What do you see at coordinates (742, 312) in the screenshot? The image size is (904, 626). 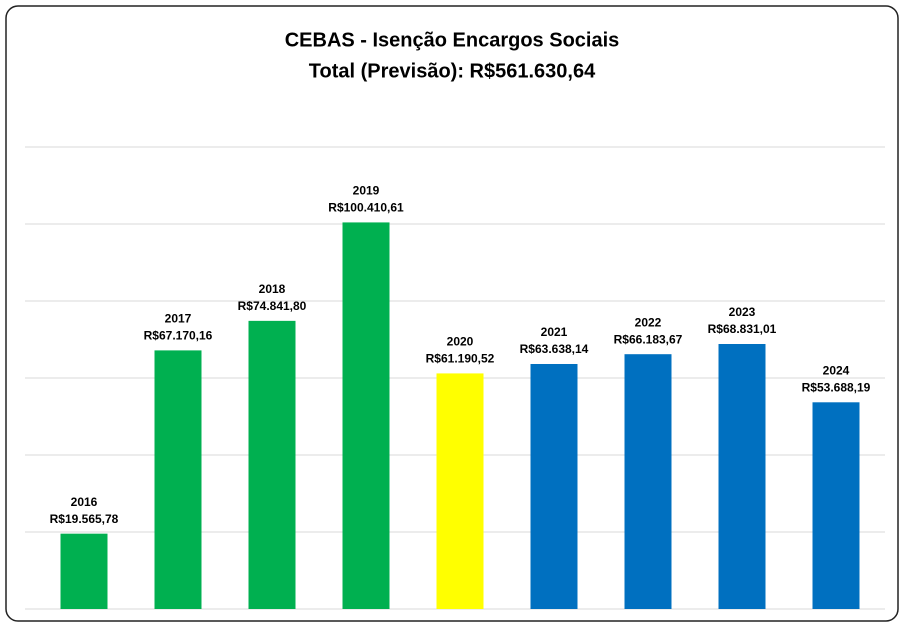 I see `category-label: 2023` at bounding box center [742, 312].